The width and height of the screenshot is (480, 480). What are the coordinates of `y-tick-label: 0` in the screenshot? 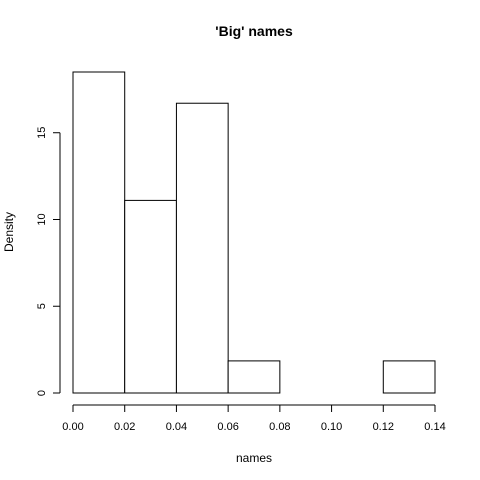 It's located at (42, 393).